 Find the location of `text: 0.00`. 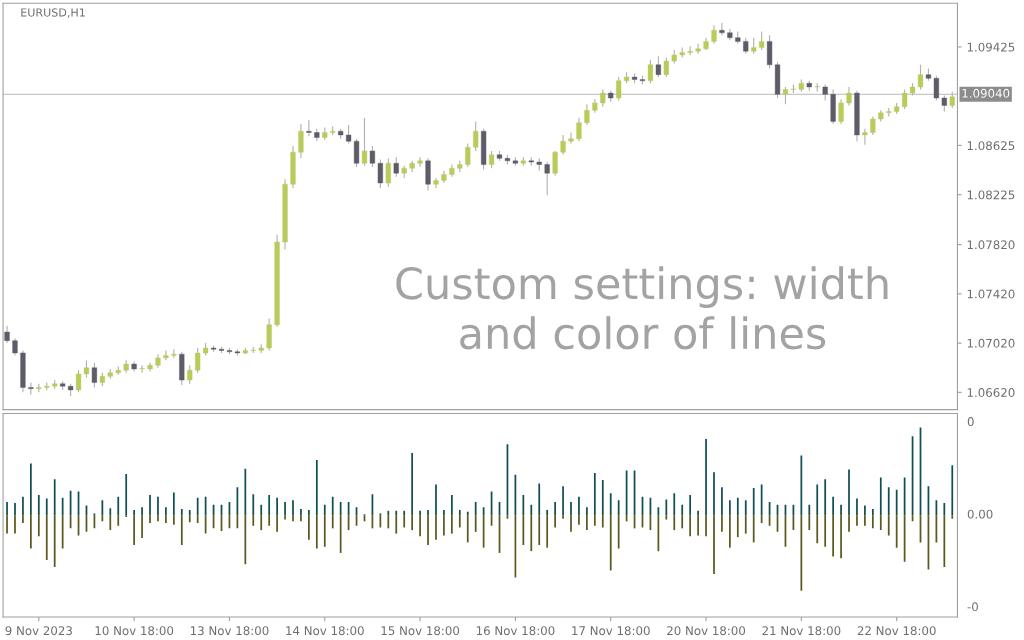

text: 0.00 is located at coordinates (980, 514).